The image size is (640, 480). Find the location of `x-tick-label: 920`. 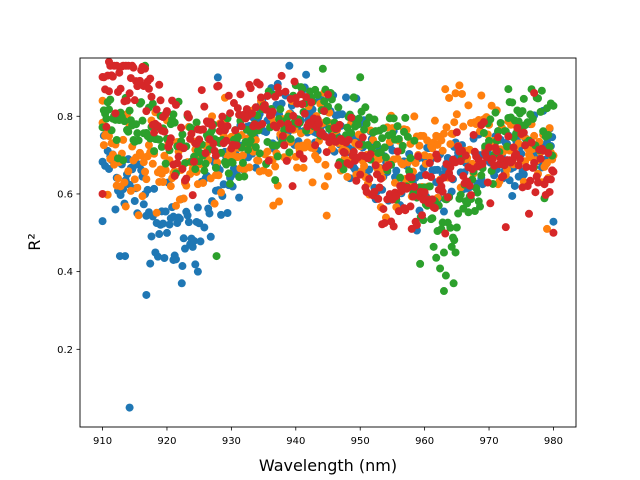

x-tick-label: 920 is located at coordinates (166, 441).